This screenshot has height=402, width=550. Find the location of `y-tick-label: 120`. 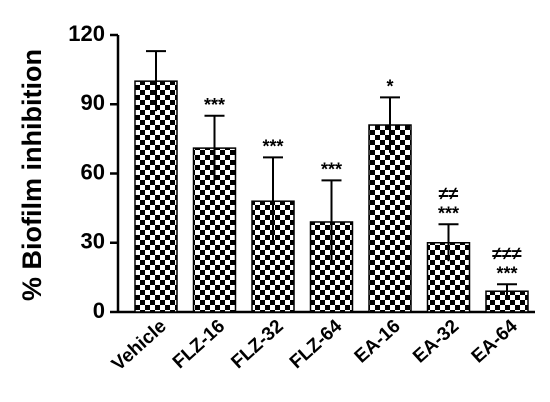

y-tick-label: 120 is located at coordinates (86, 33).